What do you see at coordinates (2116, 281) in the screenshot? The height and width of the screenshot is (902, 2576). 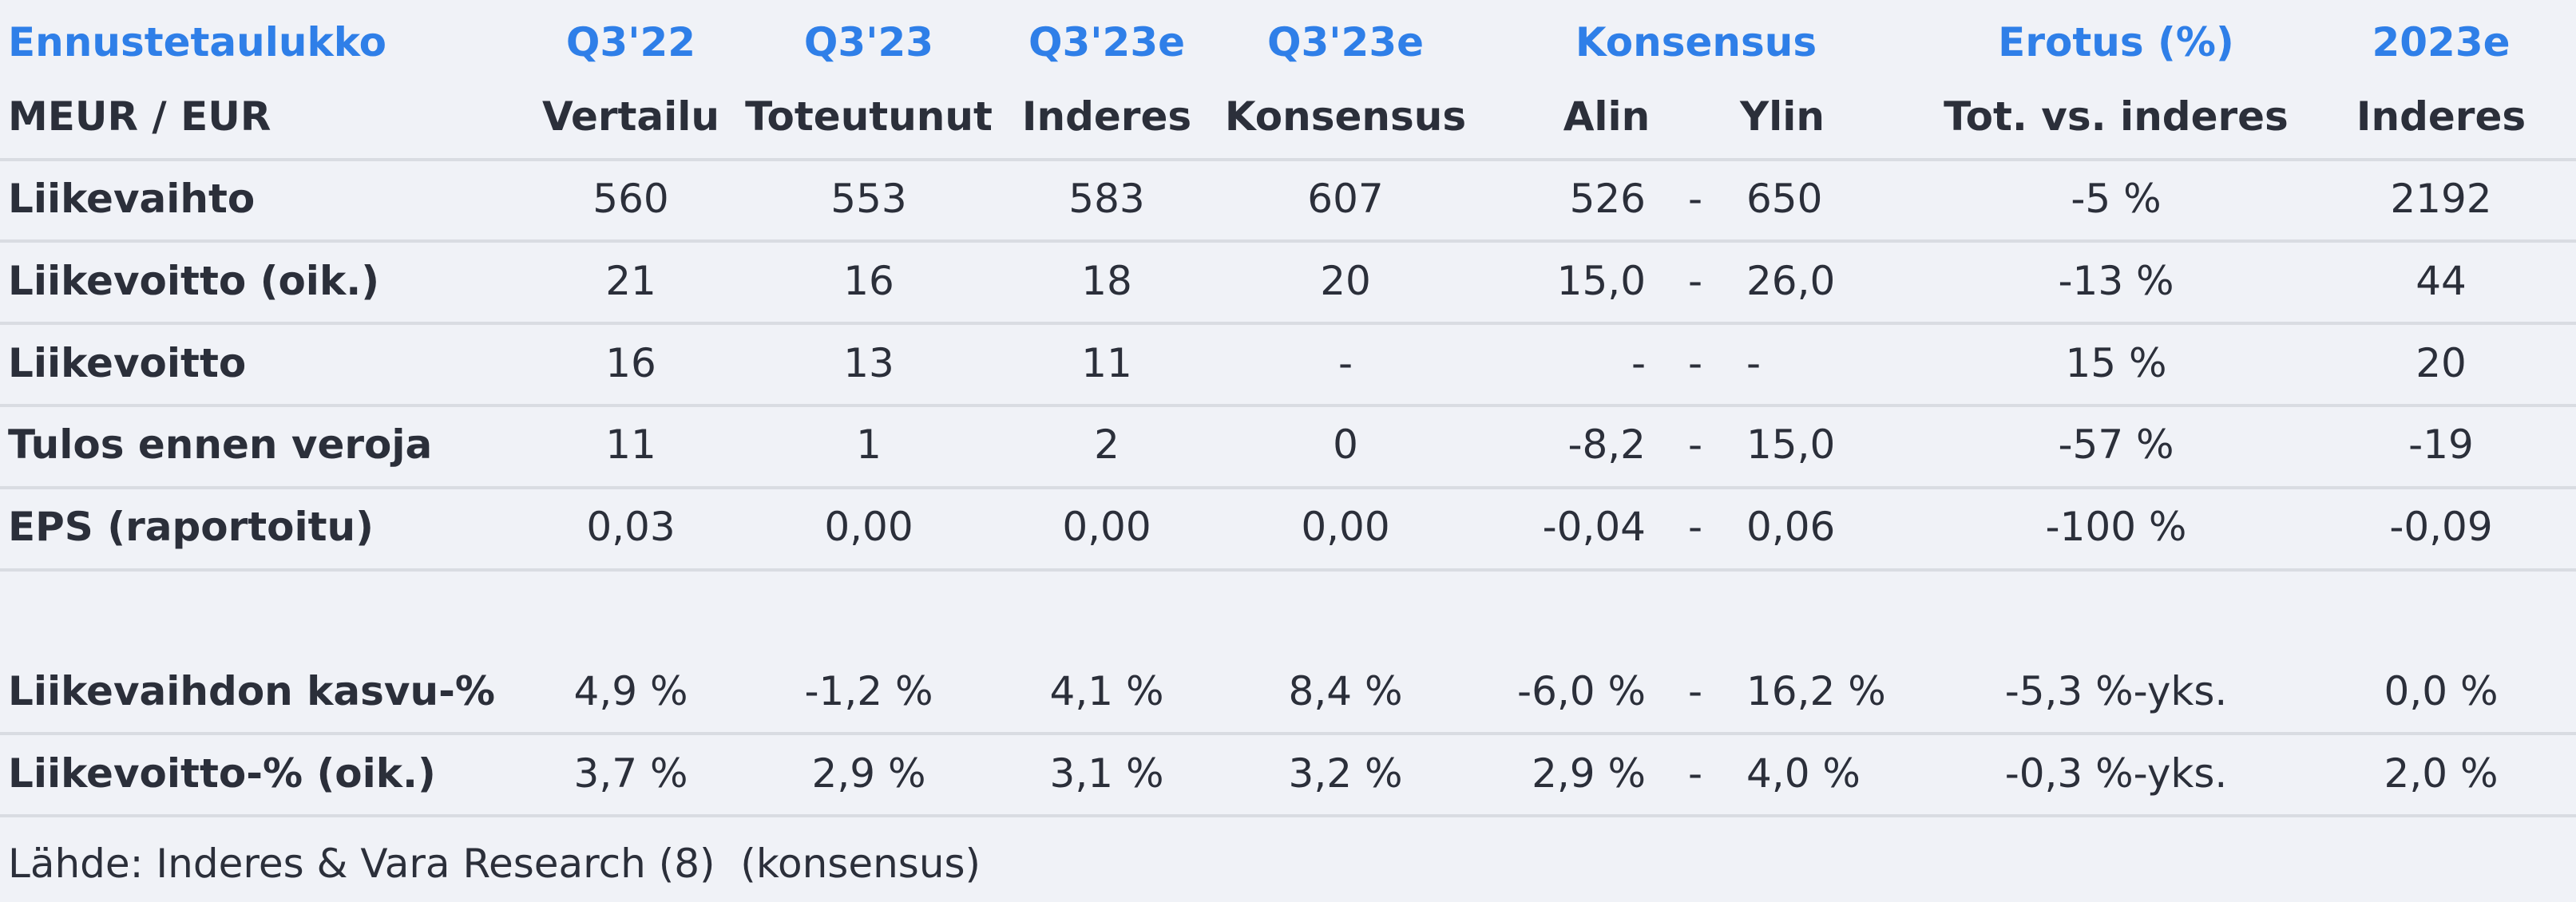 I see `value-cell: -13 %` at bounding box center [2116, 281].